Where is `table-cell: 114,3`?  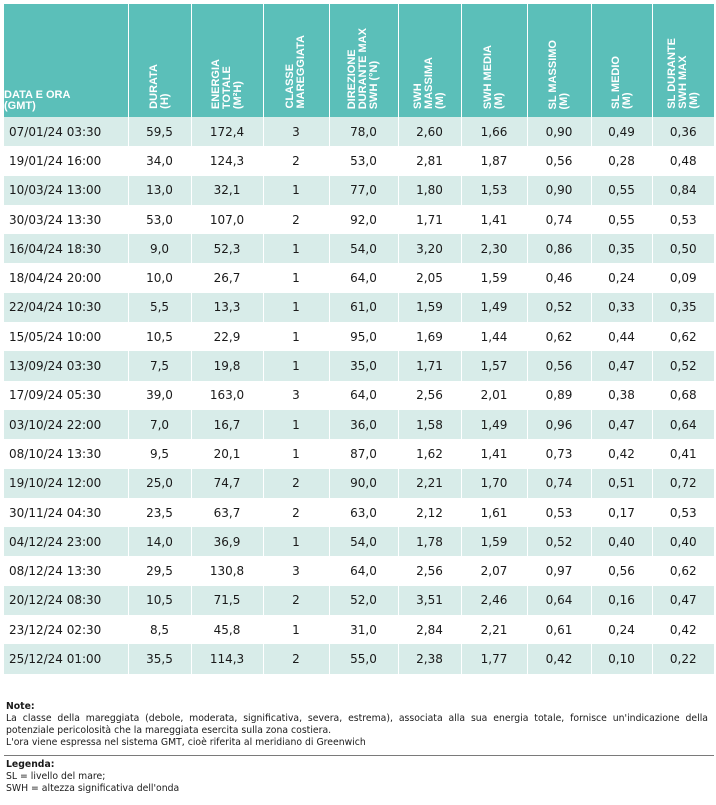 table-cell: 114,3 is located at coordinates (227, 659).